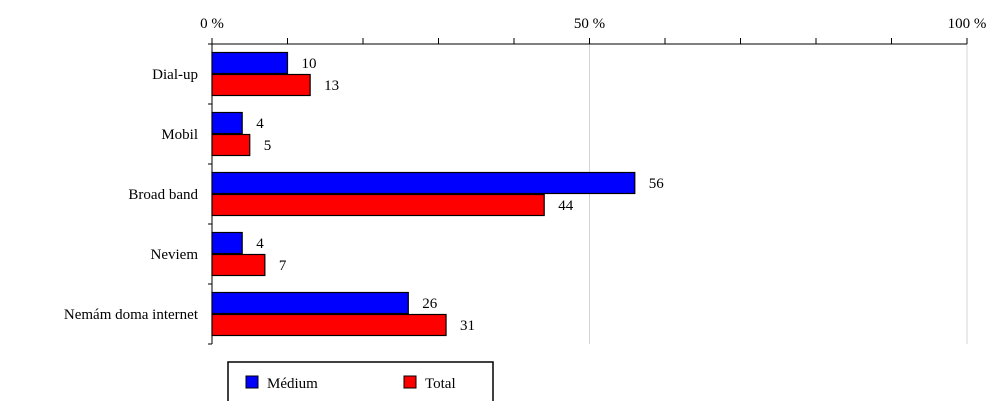  What do you see at coordinates (131, 315) in the screenshot?
I see `category-label-nemam-doma-internet: Nemám doma internet` at bounding box center [131, 315].